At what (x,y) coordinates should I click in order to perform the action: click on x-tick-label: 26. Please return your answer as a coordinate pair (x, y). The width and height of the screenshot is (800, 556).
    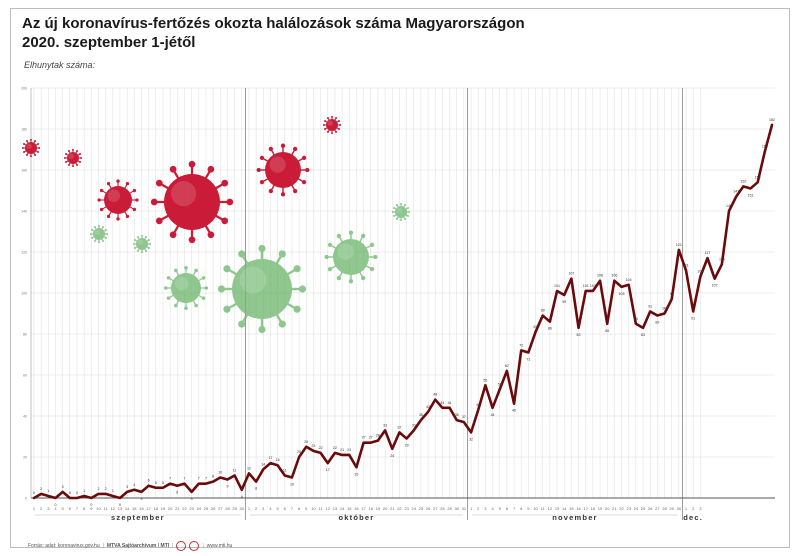
    Looking at the image, I should click on (213, 508).